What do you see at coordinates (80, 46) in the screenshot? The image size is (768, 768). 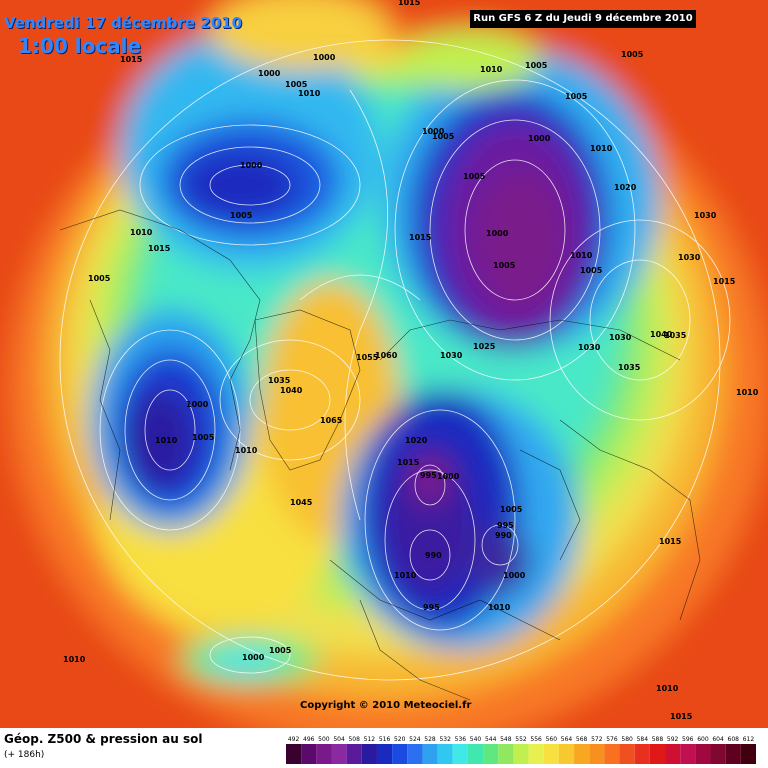 I see `local-time: 1:00 locale` at bounding box center [80, 46].